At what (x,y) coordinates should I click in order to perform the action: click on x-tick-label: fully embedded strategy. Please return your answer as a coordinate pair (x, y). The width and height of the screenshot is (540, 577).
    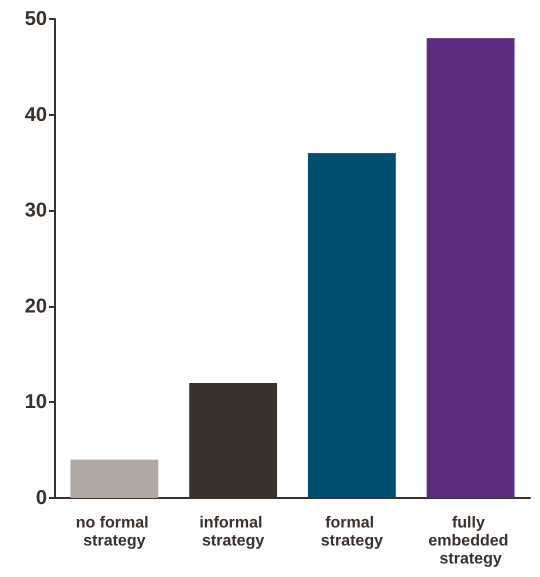
    Looking at the image, I should click on (470, 541).